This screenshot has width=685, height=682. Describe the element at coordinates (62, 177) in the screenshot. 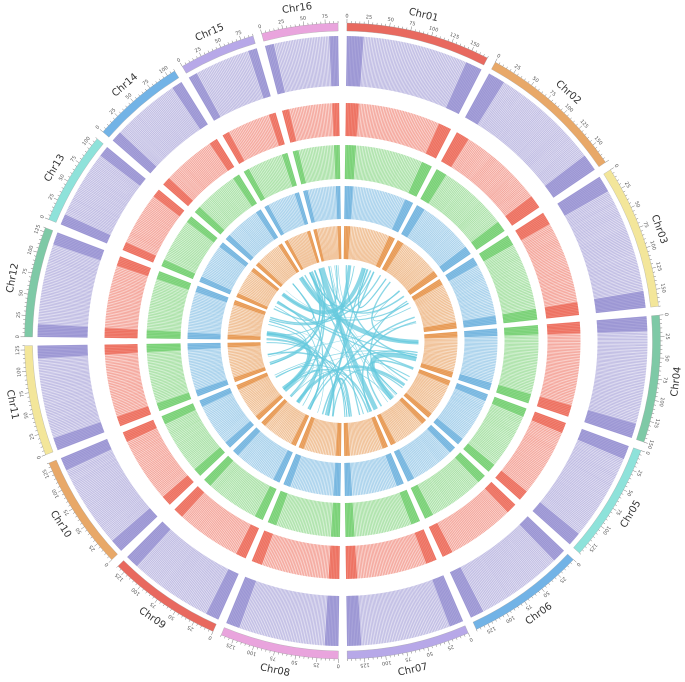

I see `tick-label: 50` at that location.